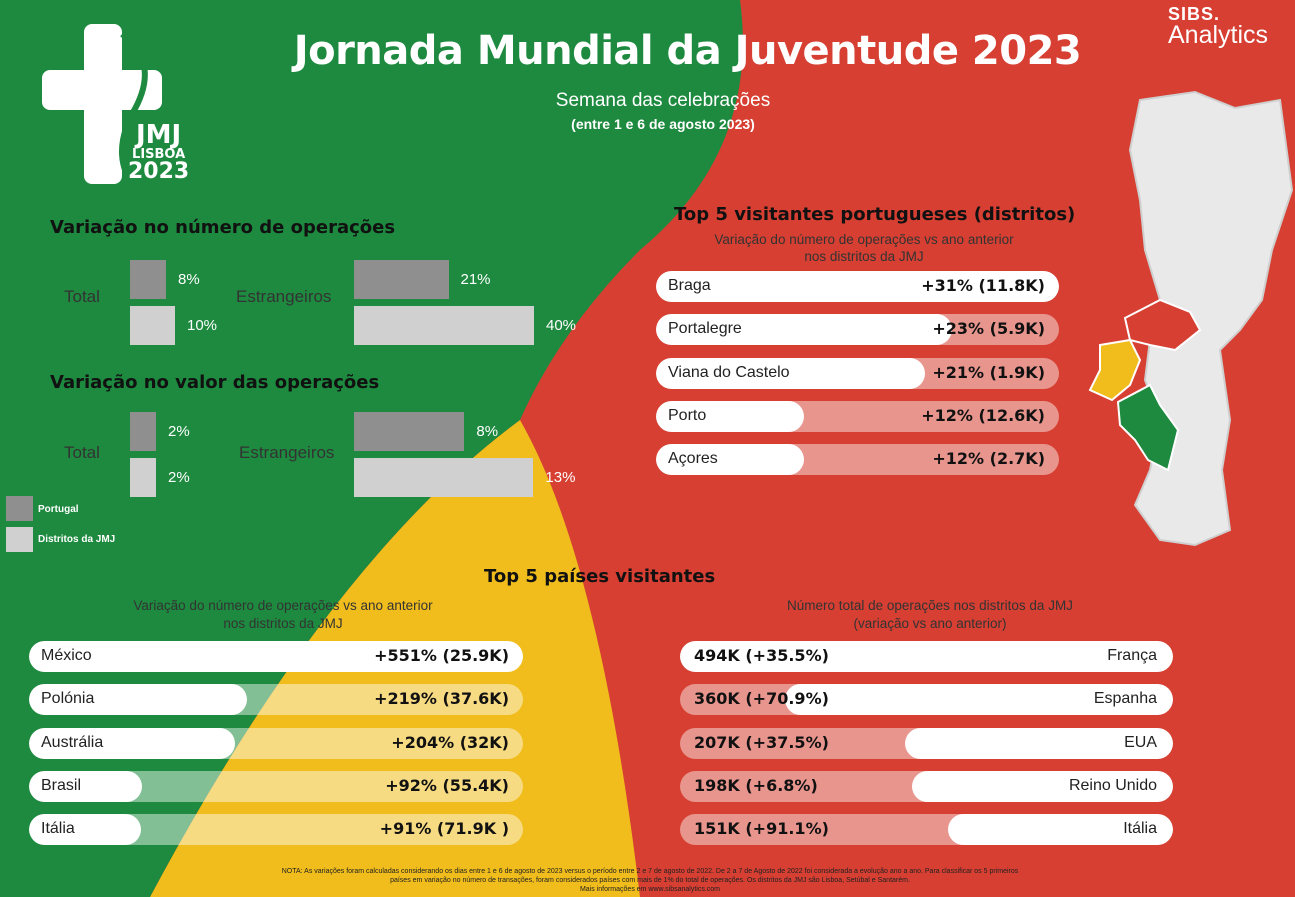  I want to click on jmj-logo: JMJ LISBOA 2023, so click(122, 108).